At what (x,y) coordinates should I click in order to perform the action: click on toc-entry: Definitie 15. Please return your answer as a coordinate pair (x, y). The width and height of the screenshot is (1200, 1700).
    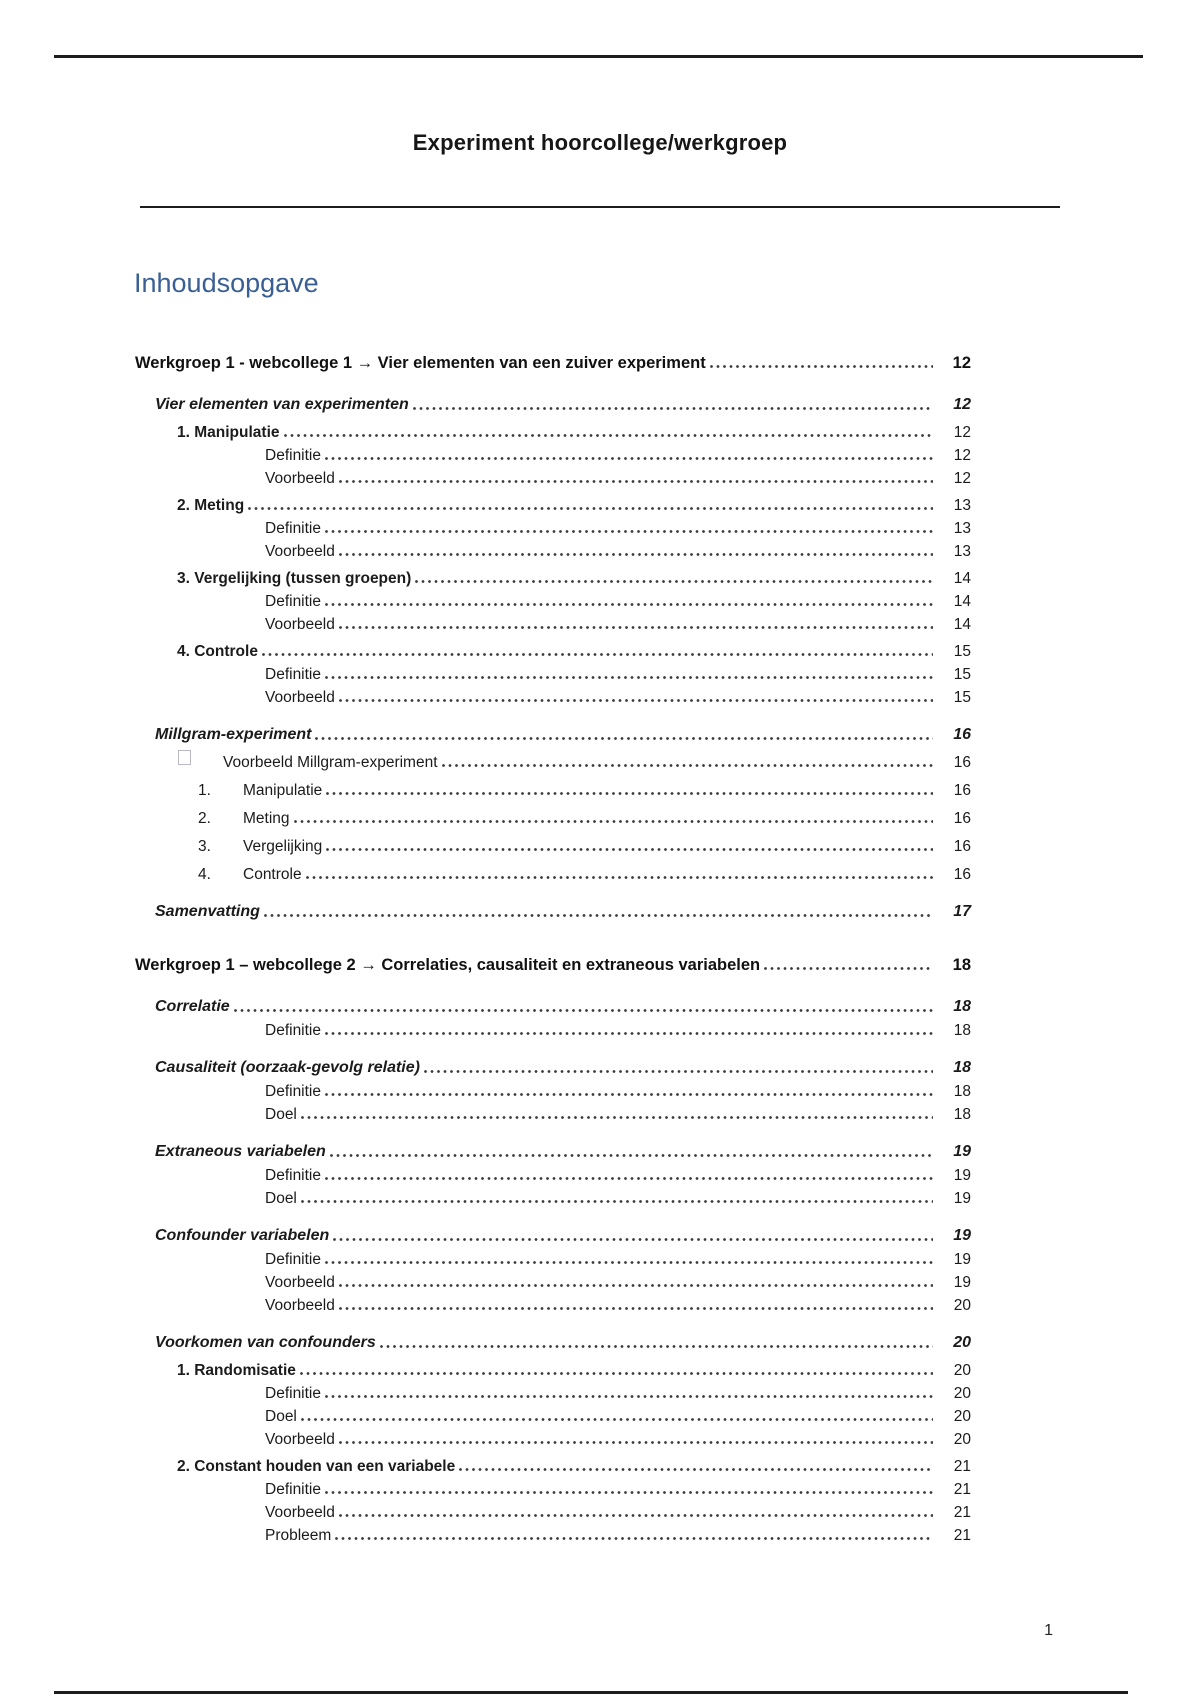
    Looking at the image, I should click on (553, 671).